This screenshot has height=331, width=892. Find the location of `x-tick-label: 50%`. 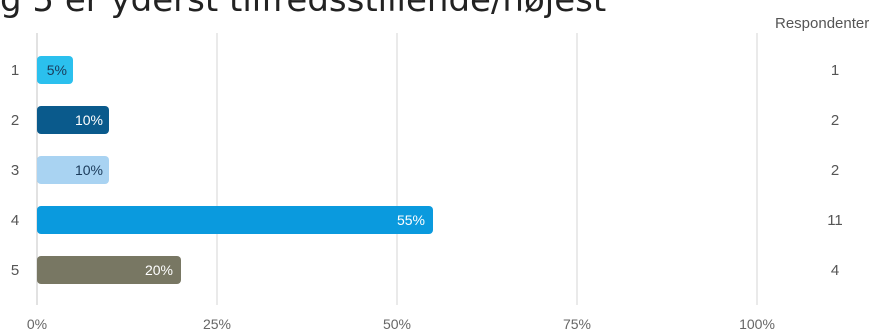

x-tick-label: 50% is located at coordinates (397, 323).